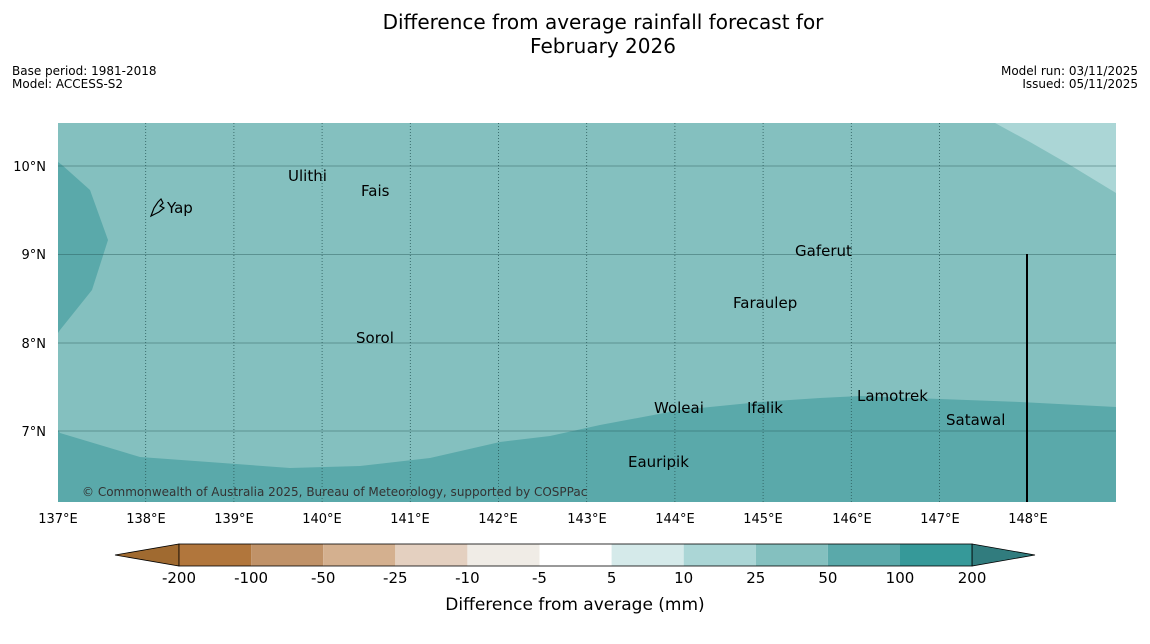 The height and width of the screenshot is (644, 1150). I want to click on place-faraulep: Faraulep, so click(765, 303).